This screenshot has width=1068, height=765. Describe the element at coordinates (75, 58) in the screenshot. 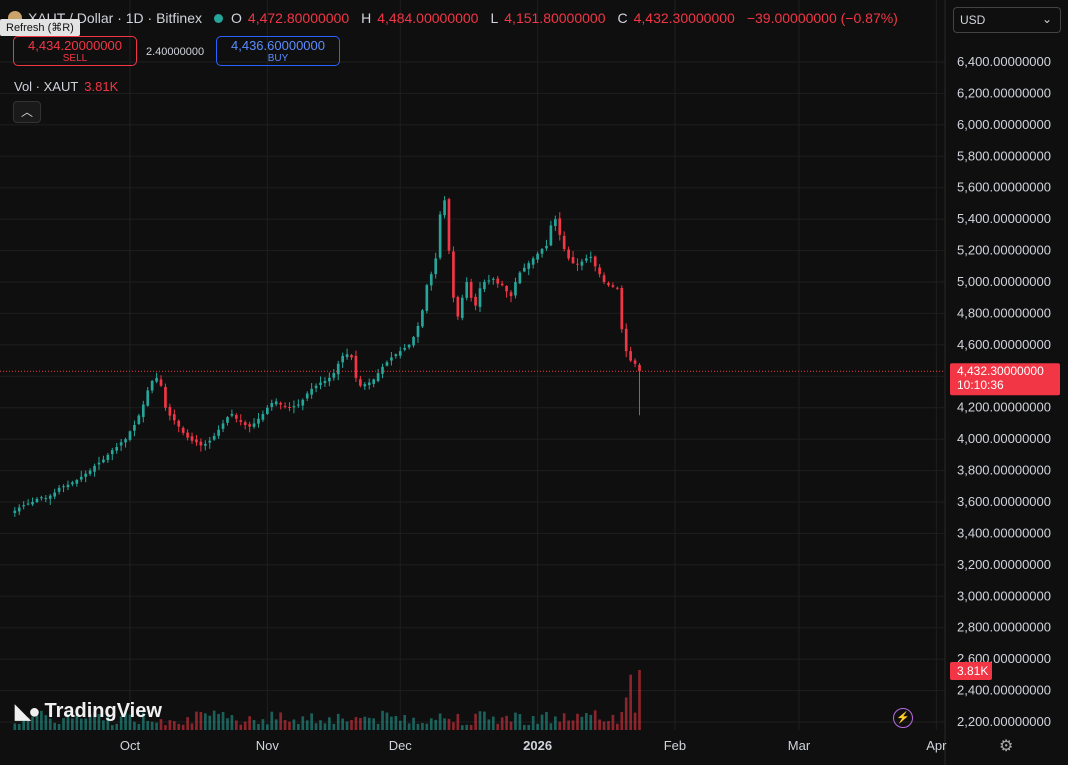

I see `sell-label: SELL` at that location.